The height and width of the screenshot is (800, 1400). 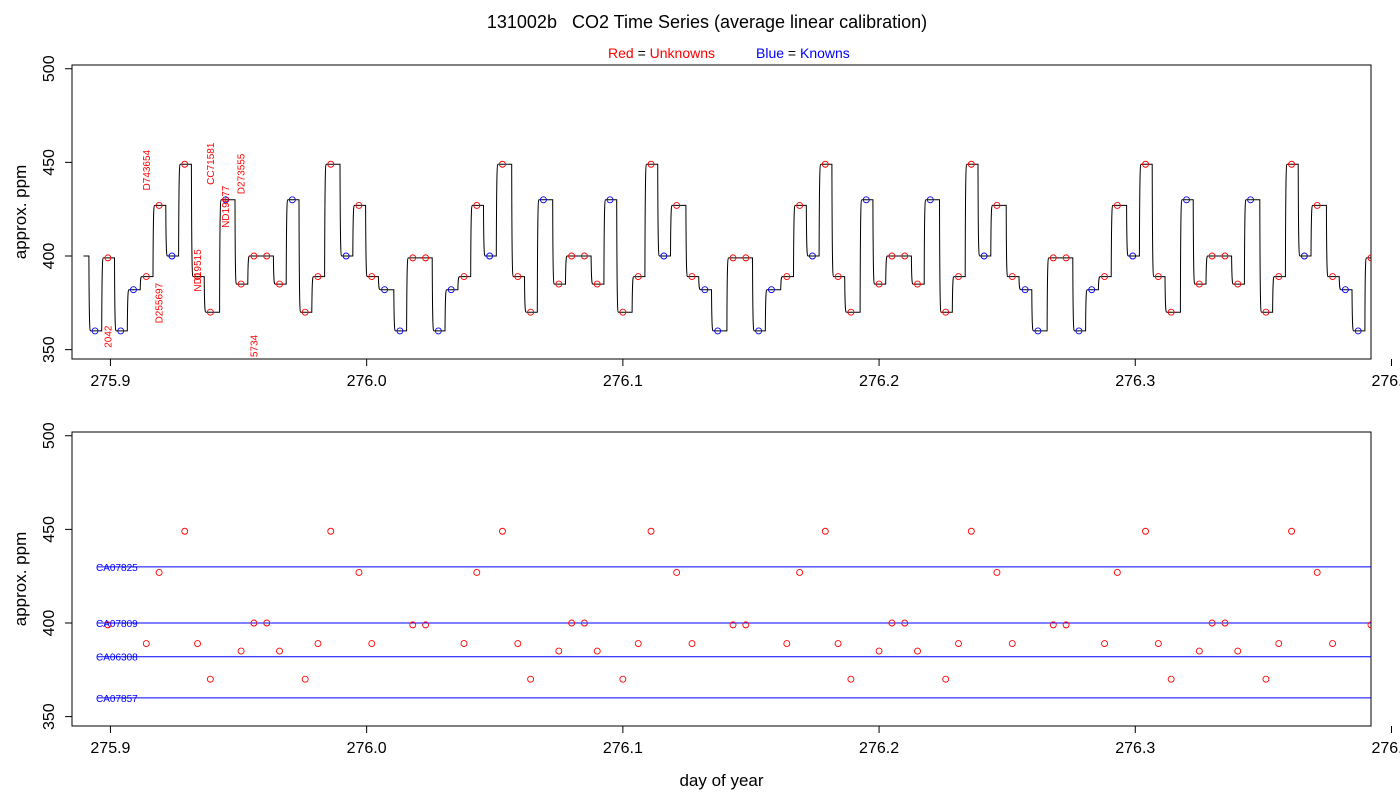 What do you see at coordinates (623, 748) in the screenshot?
I see `bottom-x-tick-label: 276.1` at bounding box center [623, 748].